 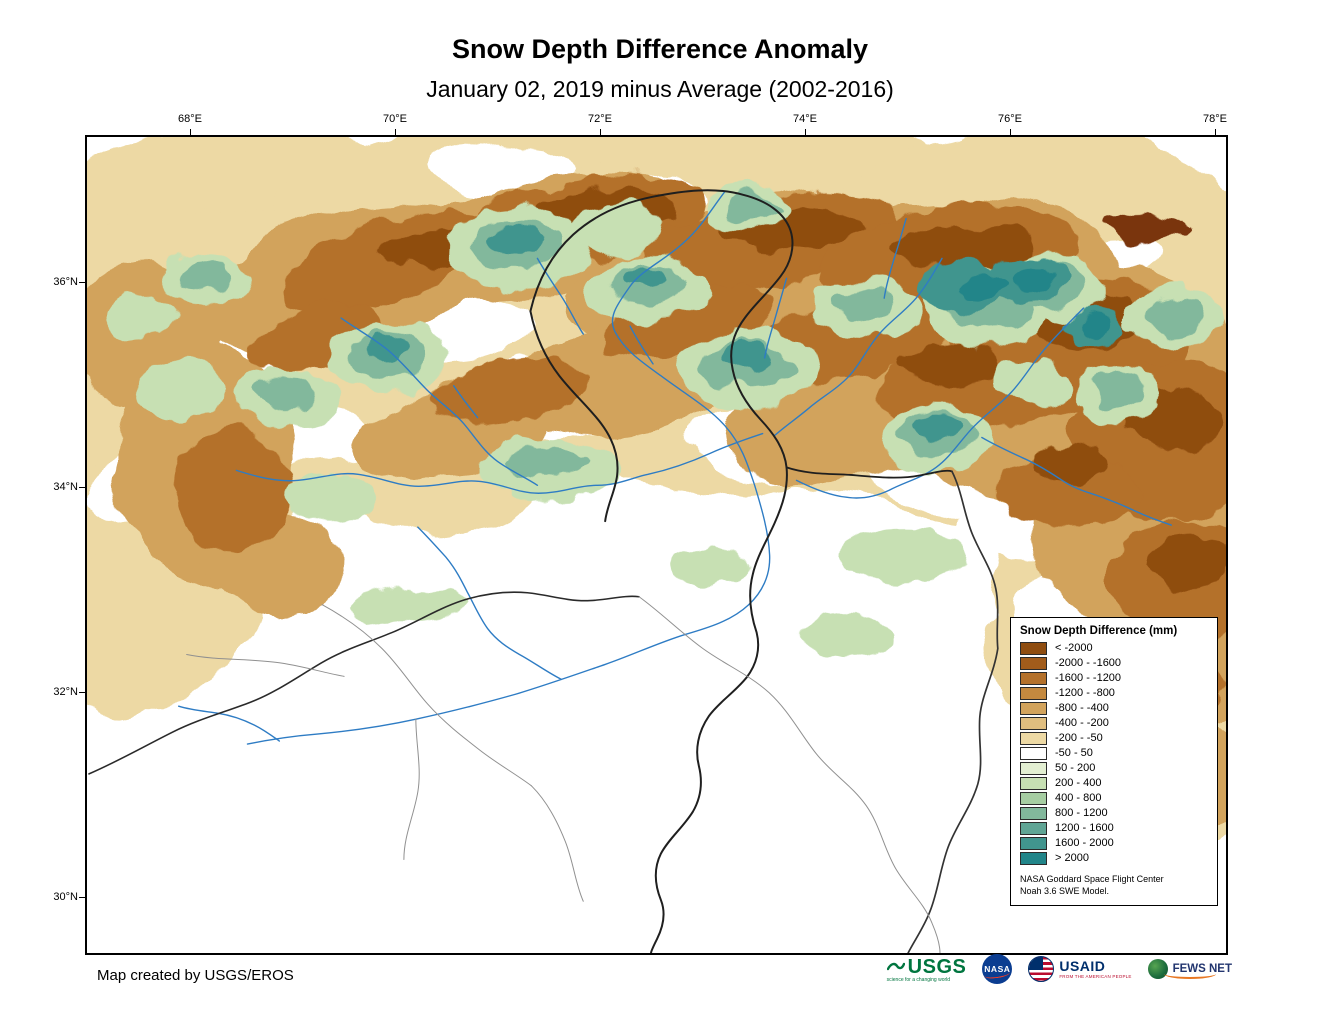 What do you see at coordinates (1114, 858) in the screenshot?
I see `legend-entry: > 2000` at bounding box center [1114, 858].